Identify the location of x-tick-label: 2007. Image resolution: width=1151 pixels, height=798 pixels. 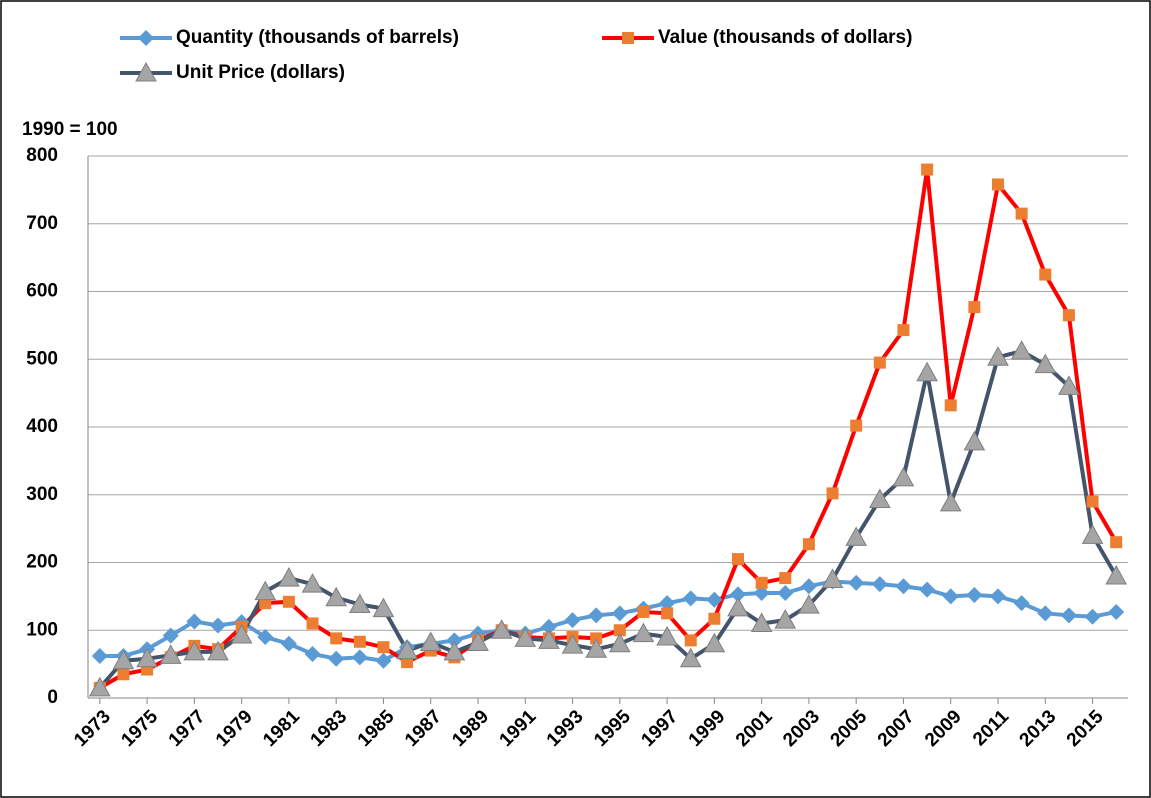
(896, 728).